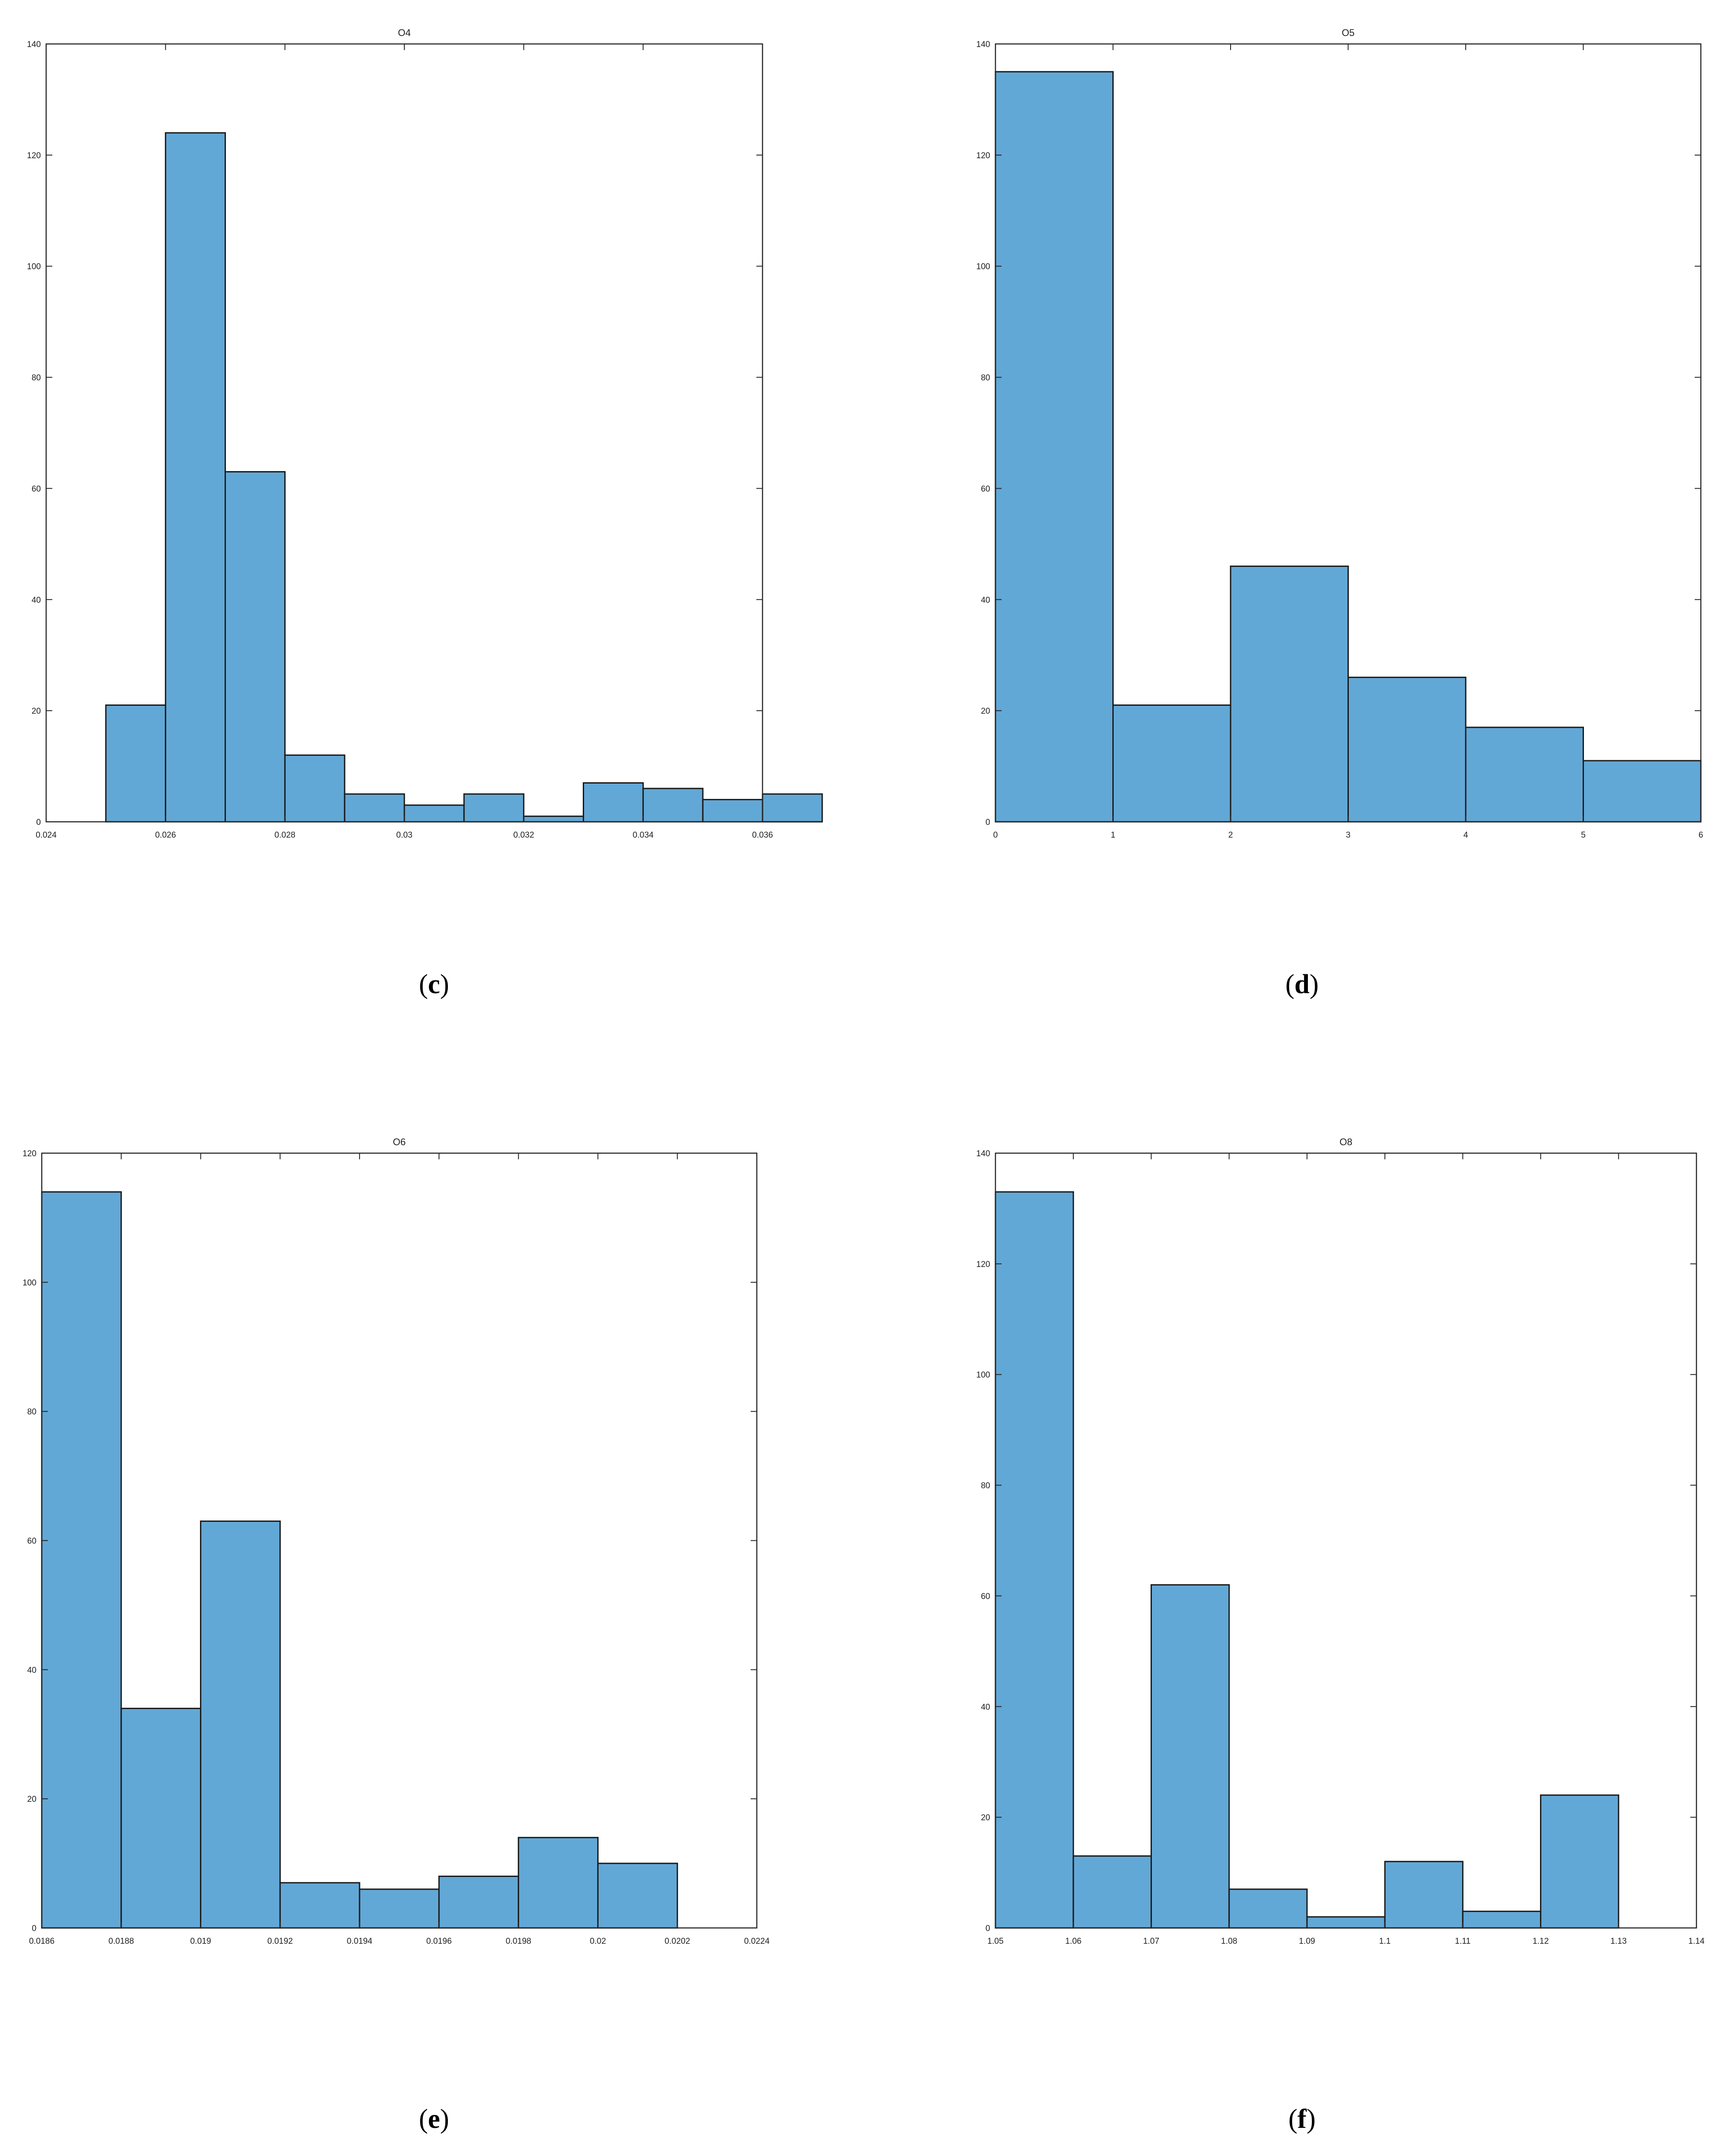 The image size is (1736, 2138). What do you see at coordinates (34, 1928) in the screenshot?
I see `ytick-label-e-0: 0` at bounding box center [34, 1928].